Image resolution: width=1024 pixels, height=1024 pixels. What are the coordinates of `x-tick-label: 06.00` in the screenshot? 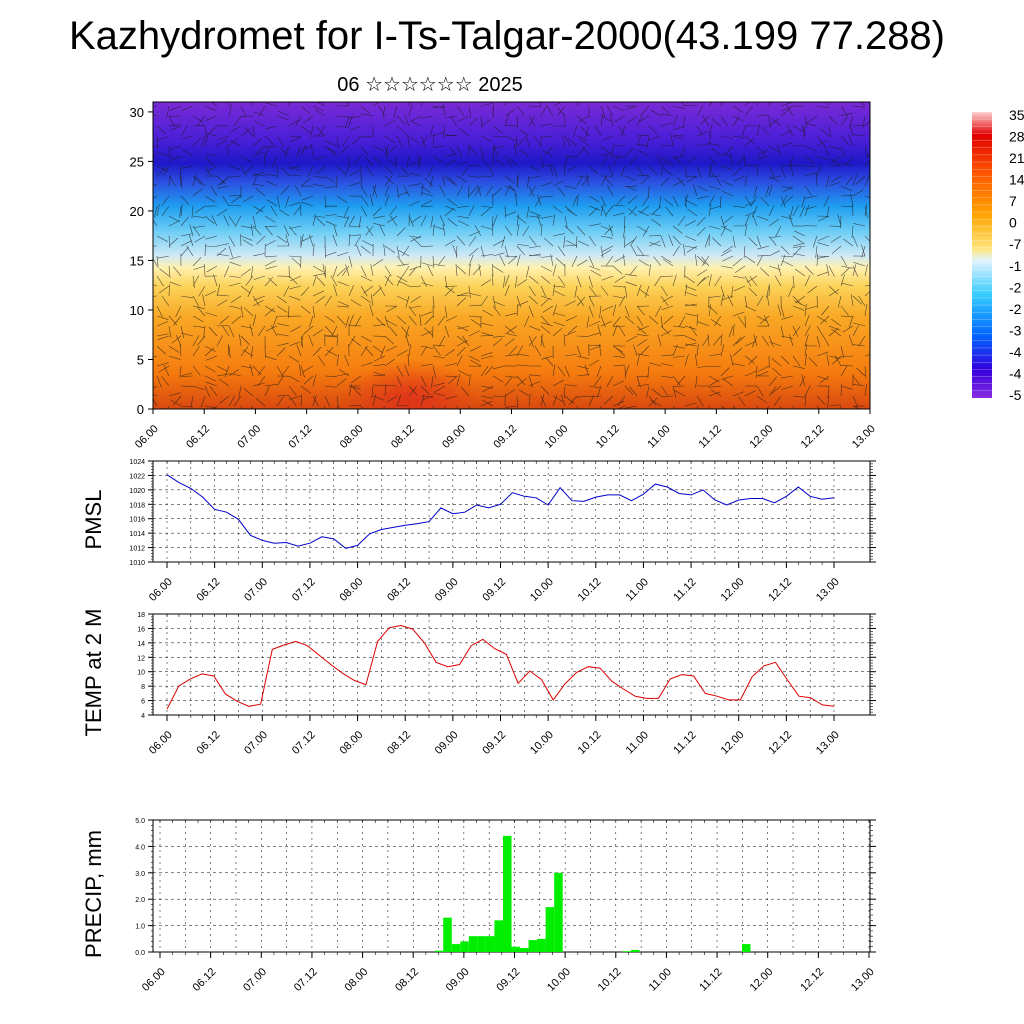 It's located at (147, 437).